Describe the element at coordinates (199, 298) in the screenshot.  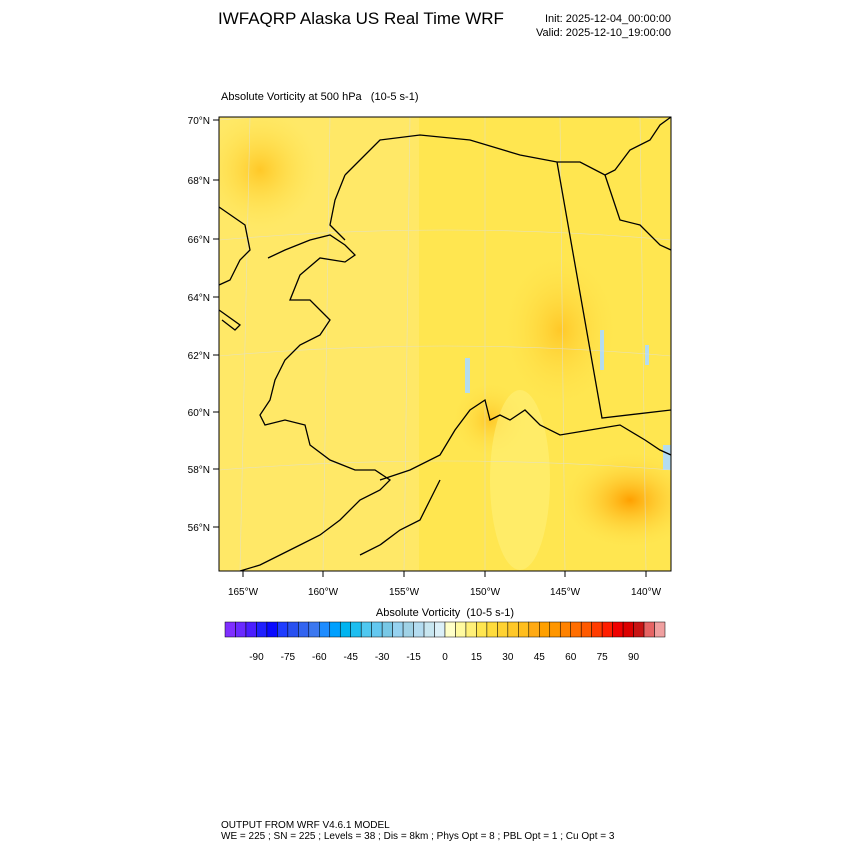
I see `lat-label: 64°N` at that location.